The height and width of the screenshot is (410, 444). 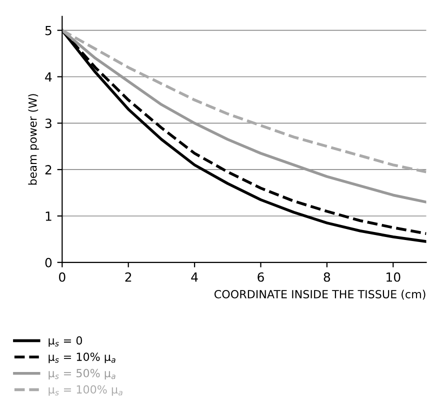 What do you see at coordinates (128, 277) in the screenshot?
I see `x-tick-label: 2` at bounding box center [128, 277].